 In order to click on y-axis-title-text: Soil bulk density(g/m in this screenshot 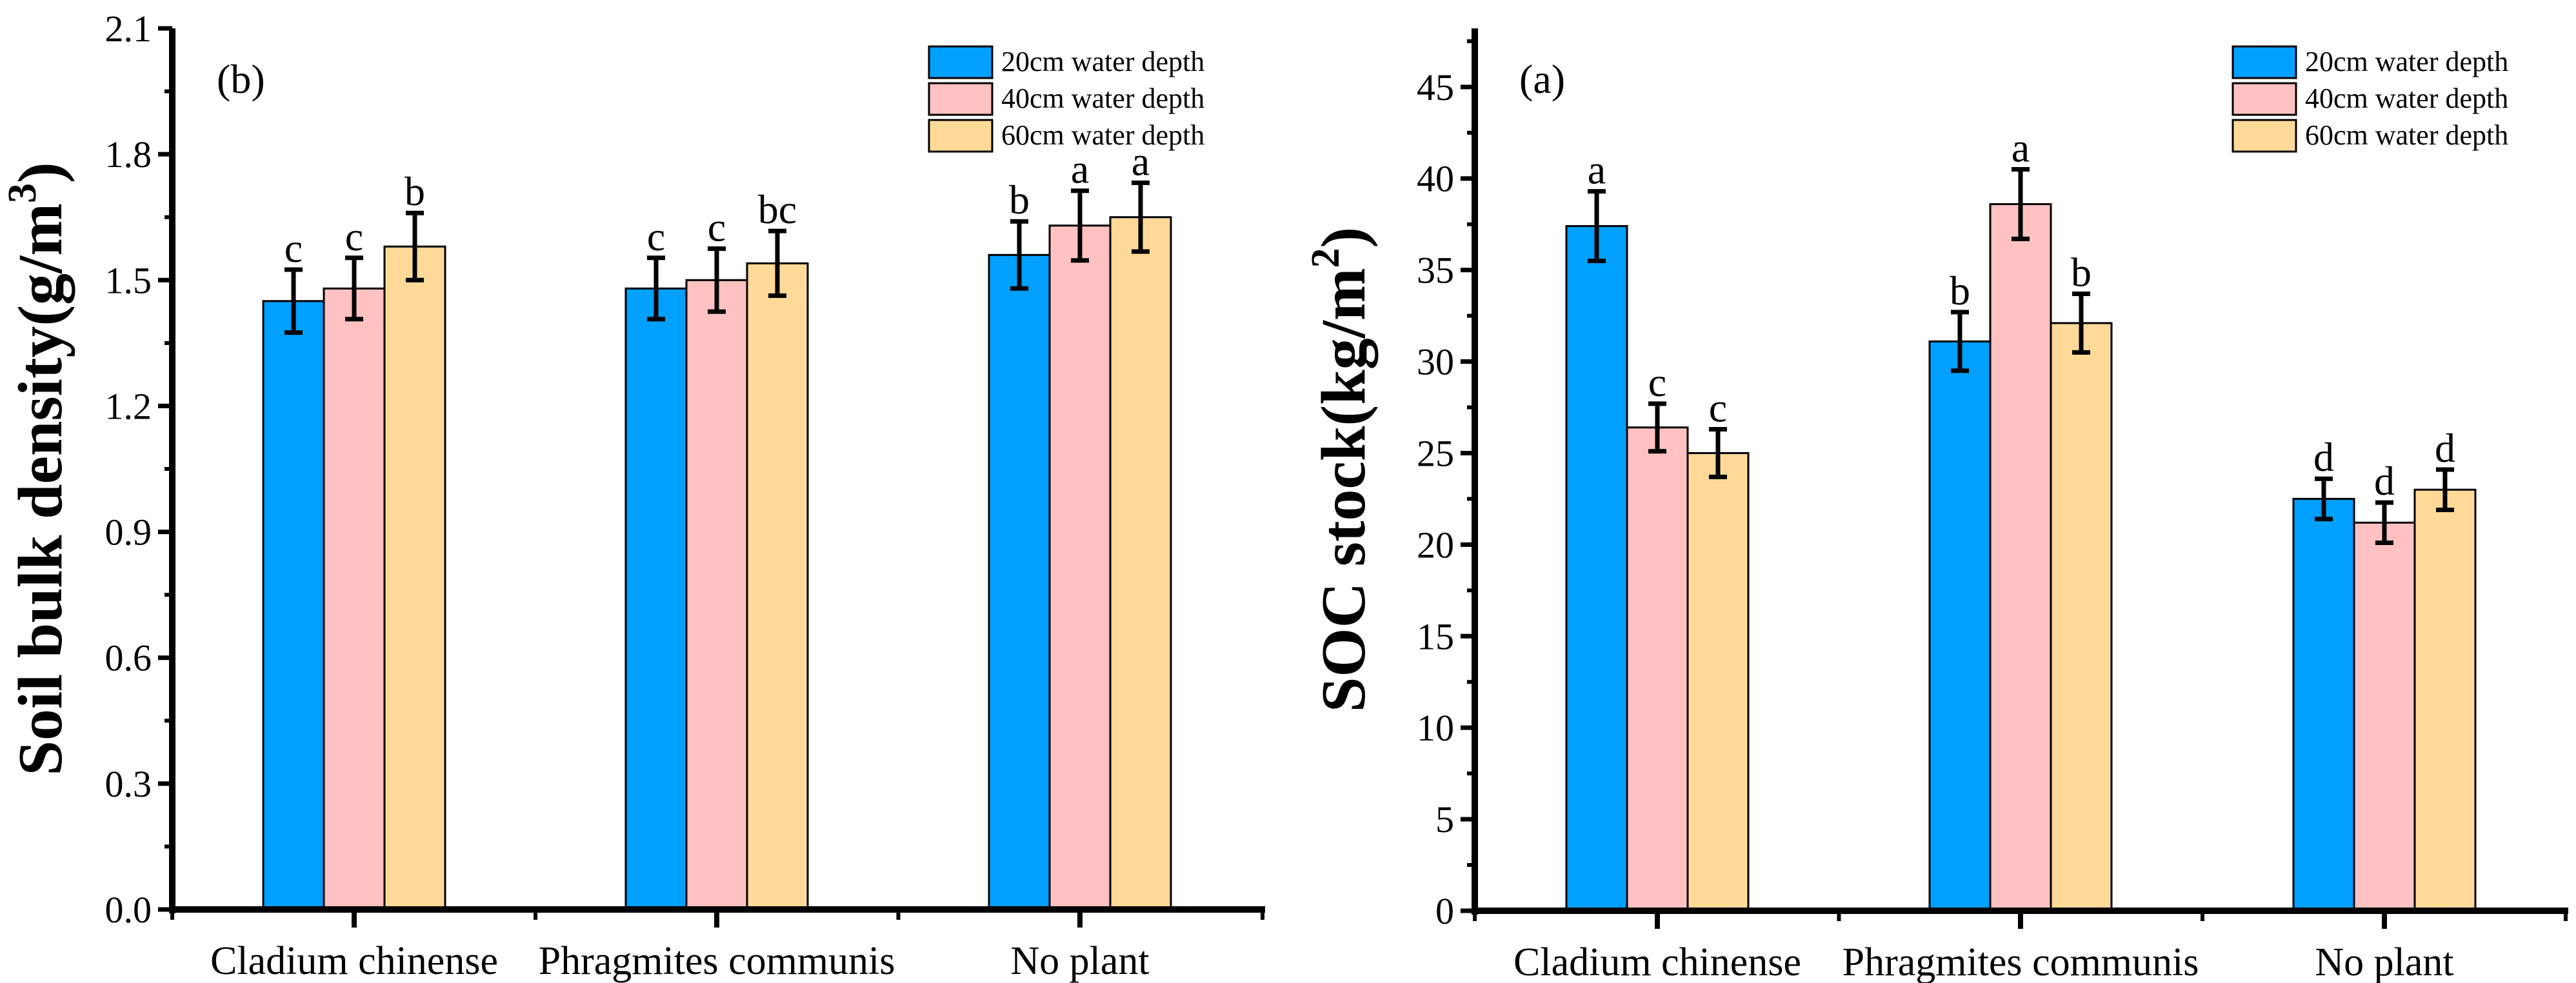, I will do `click(40, 489)`.